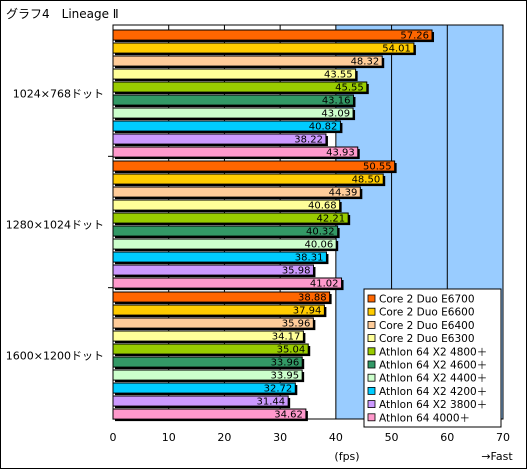  What do you see at coordinates (497, 456) in the screenshot?
I see `x-direction-label: →Fast` at bounding box center [497, 456].